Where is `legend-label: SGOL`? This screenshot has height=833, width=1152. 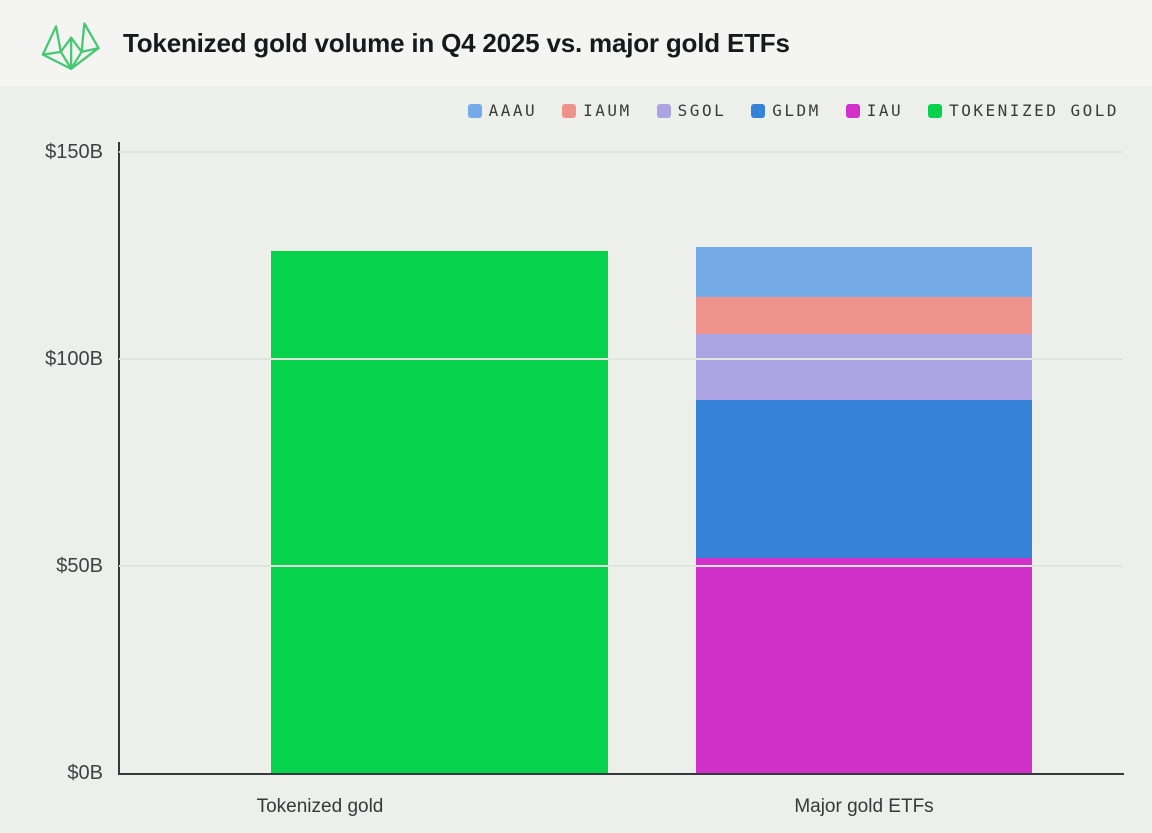
legend-label: SGOL is located at coordinates (702, 110).